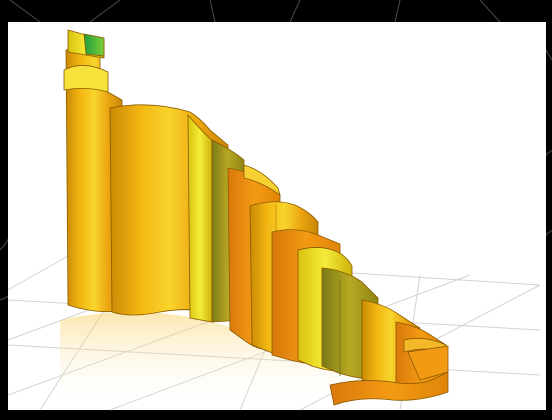  I want to click on step-1-lip, so click(262, 180).